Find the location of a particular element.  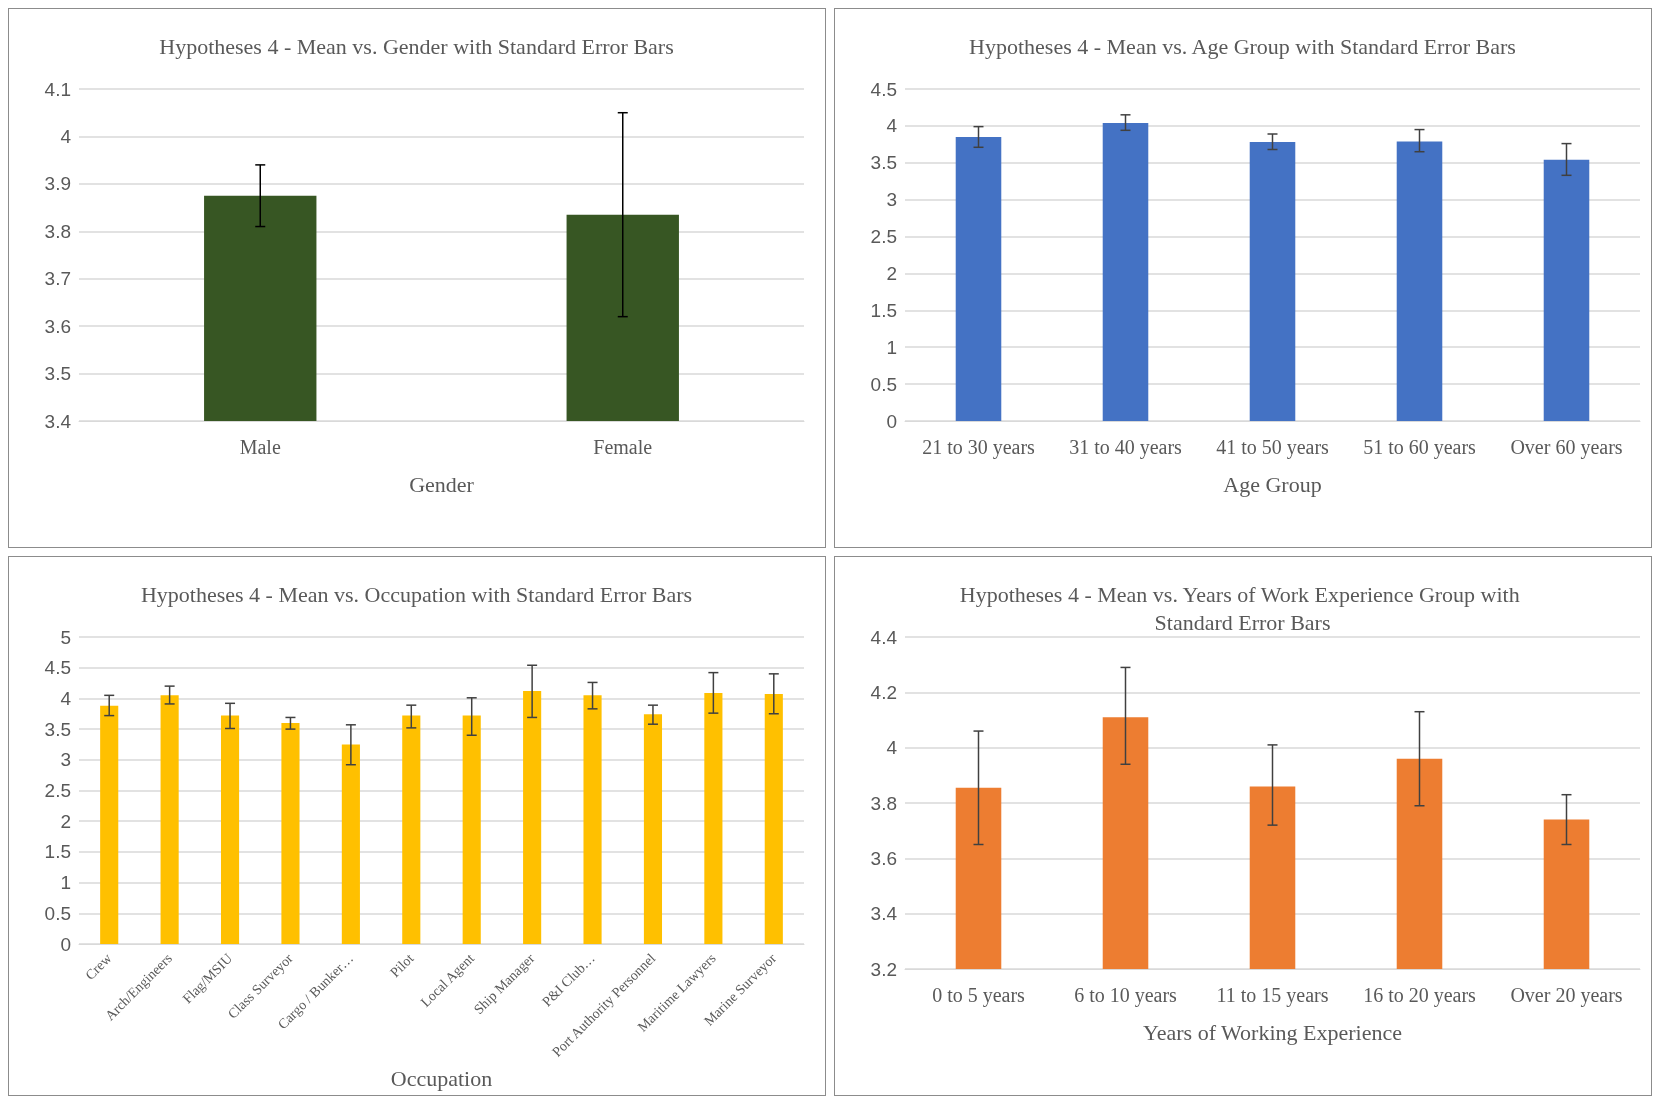

y-tick-label: 4.4 is located at coordinates (884, 637).